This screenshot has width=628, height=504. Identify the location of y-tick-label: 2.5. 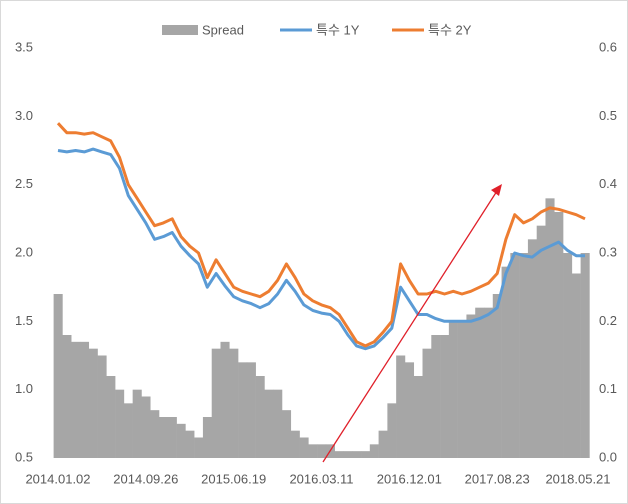
(24, 183).